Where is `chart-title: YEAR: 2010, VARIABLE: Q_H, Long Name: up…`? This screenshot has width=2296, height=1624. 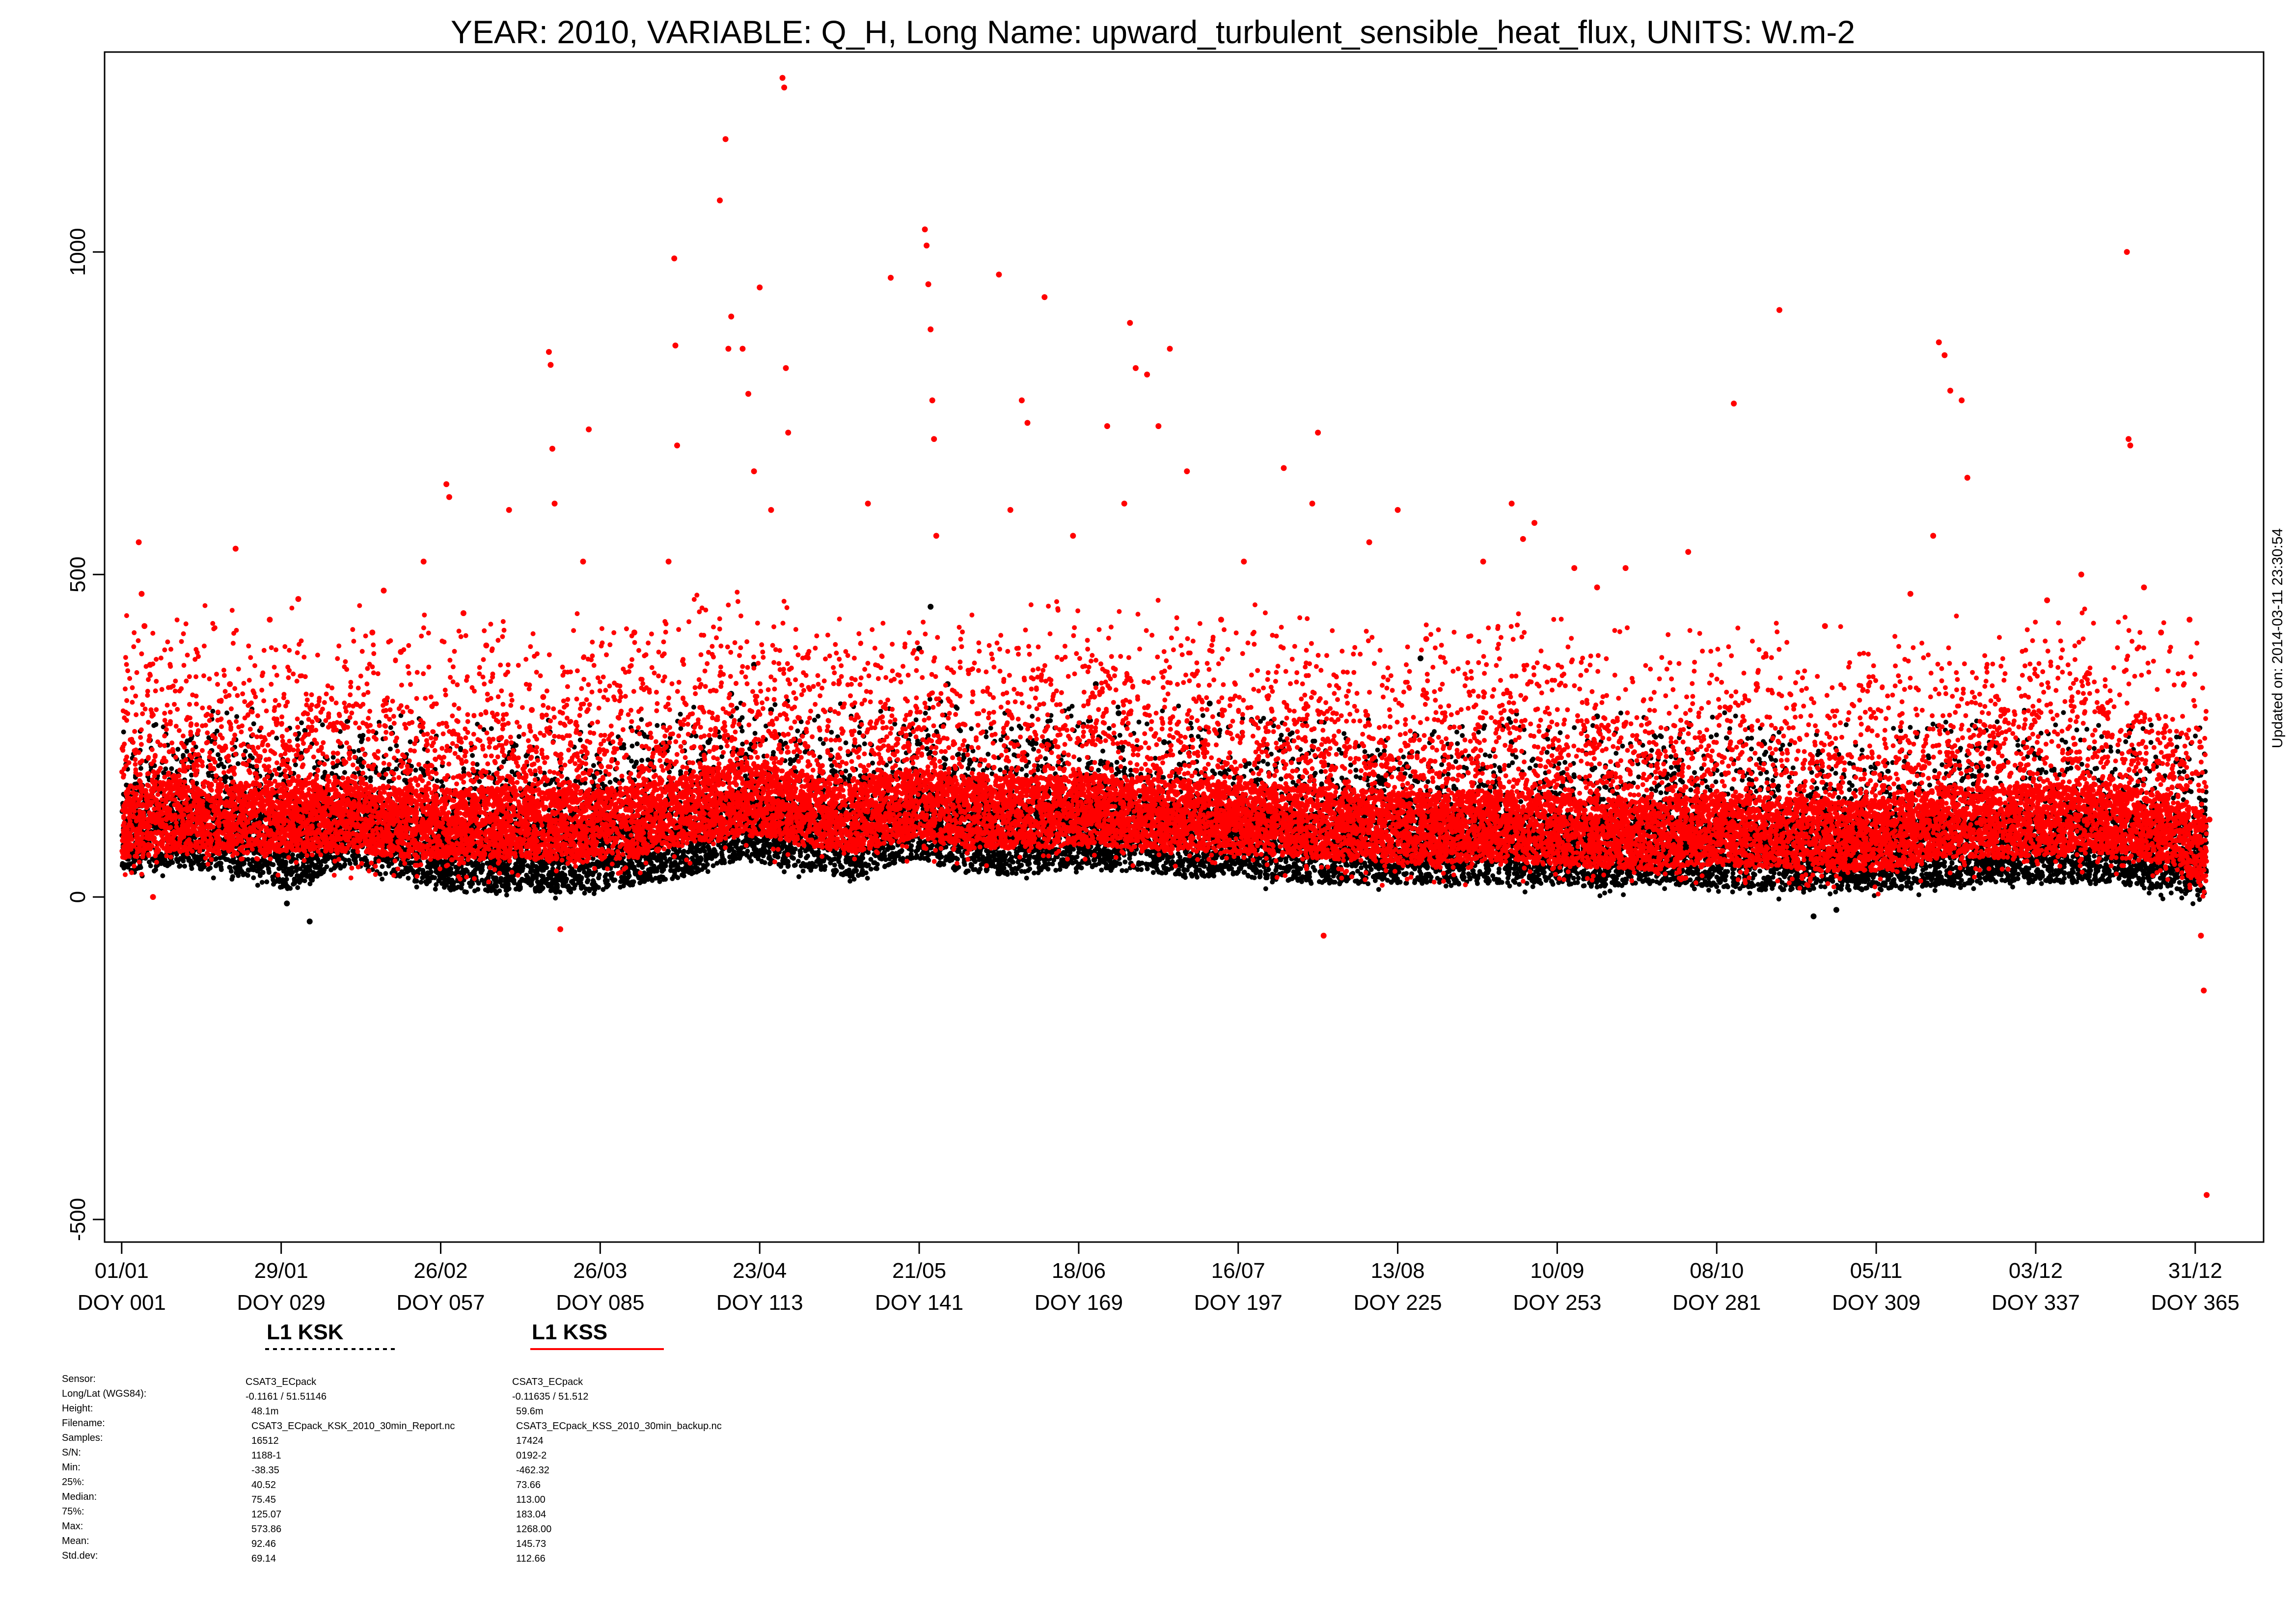 chart-title: YEAR: 2010, VARIABLE: Q_H, Long Name: up… is located at coordinates (1153, 32).